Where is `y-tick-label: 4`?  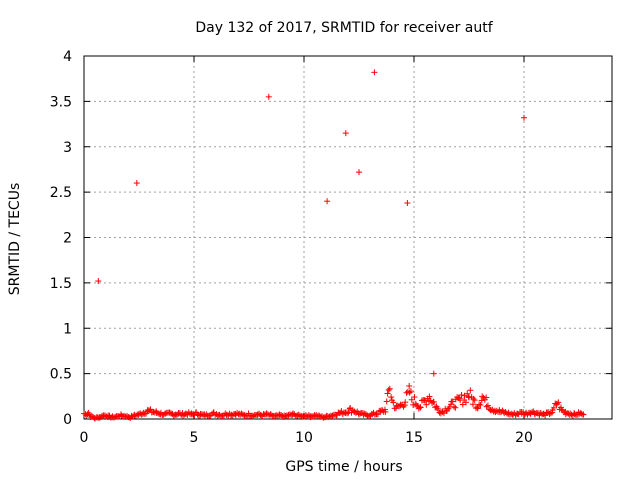
y-tick-label: 4 is located at coordinates (67, 57).